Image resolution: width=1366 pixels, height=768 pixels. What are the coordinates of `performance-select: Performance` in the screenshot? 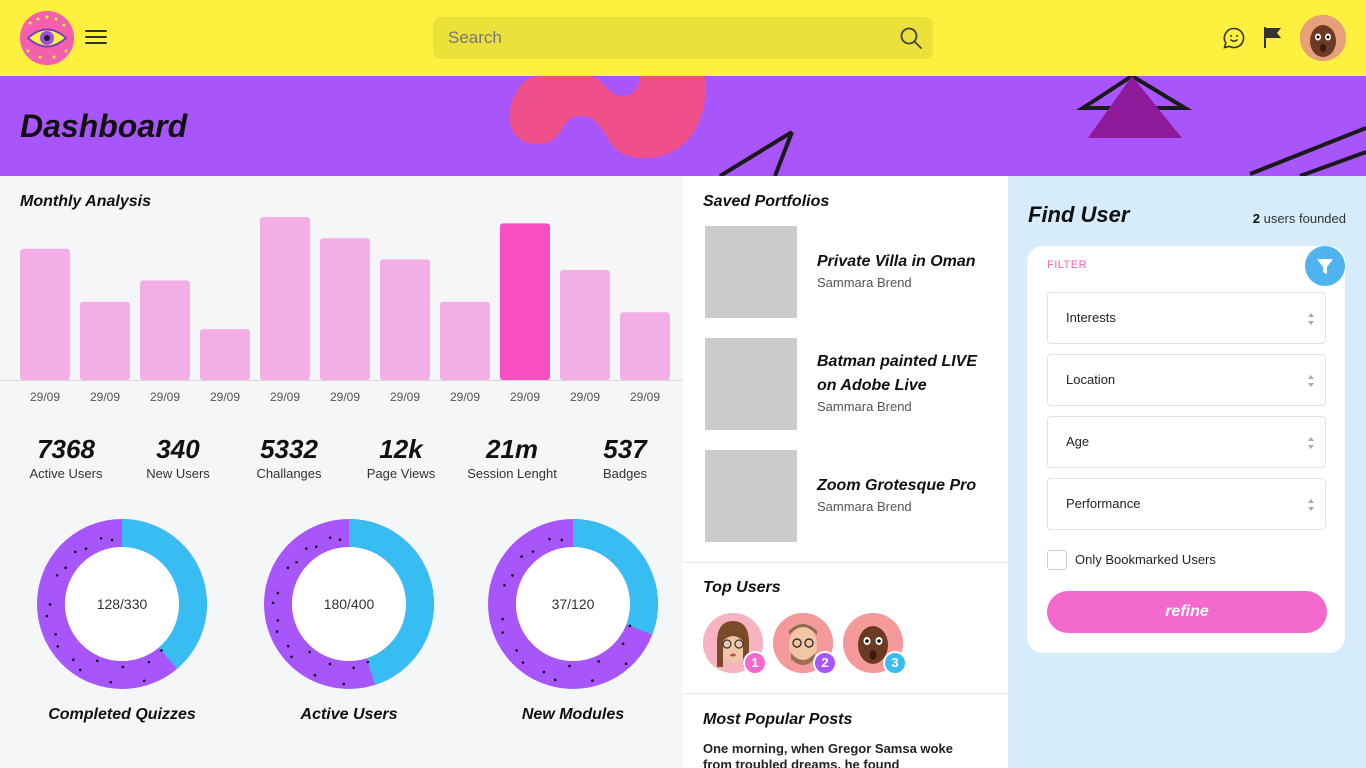 It's located at (1186, 504).